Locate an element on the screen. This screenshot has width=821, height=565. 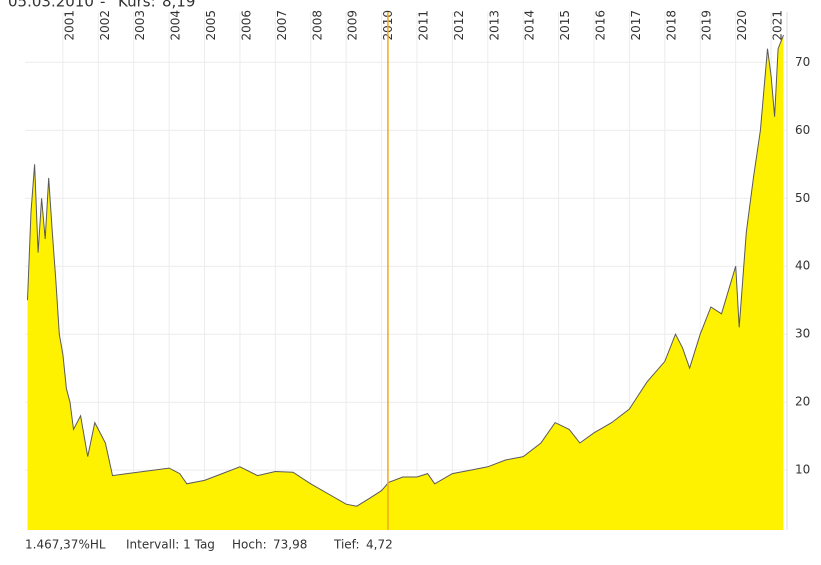
y-tick-label: 50 is located at coordinates (802, 198).